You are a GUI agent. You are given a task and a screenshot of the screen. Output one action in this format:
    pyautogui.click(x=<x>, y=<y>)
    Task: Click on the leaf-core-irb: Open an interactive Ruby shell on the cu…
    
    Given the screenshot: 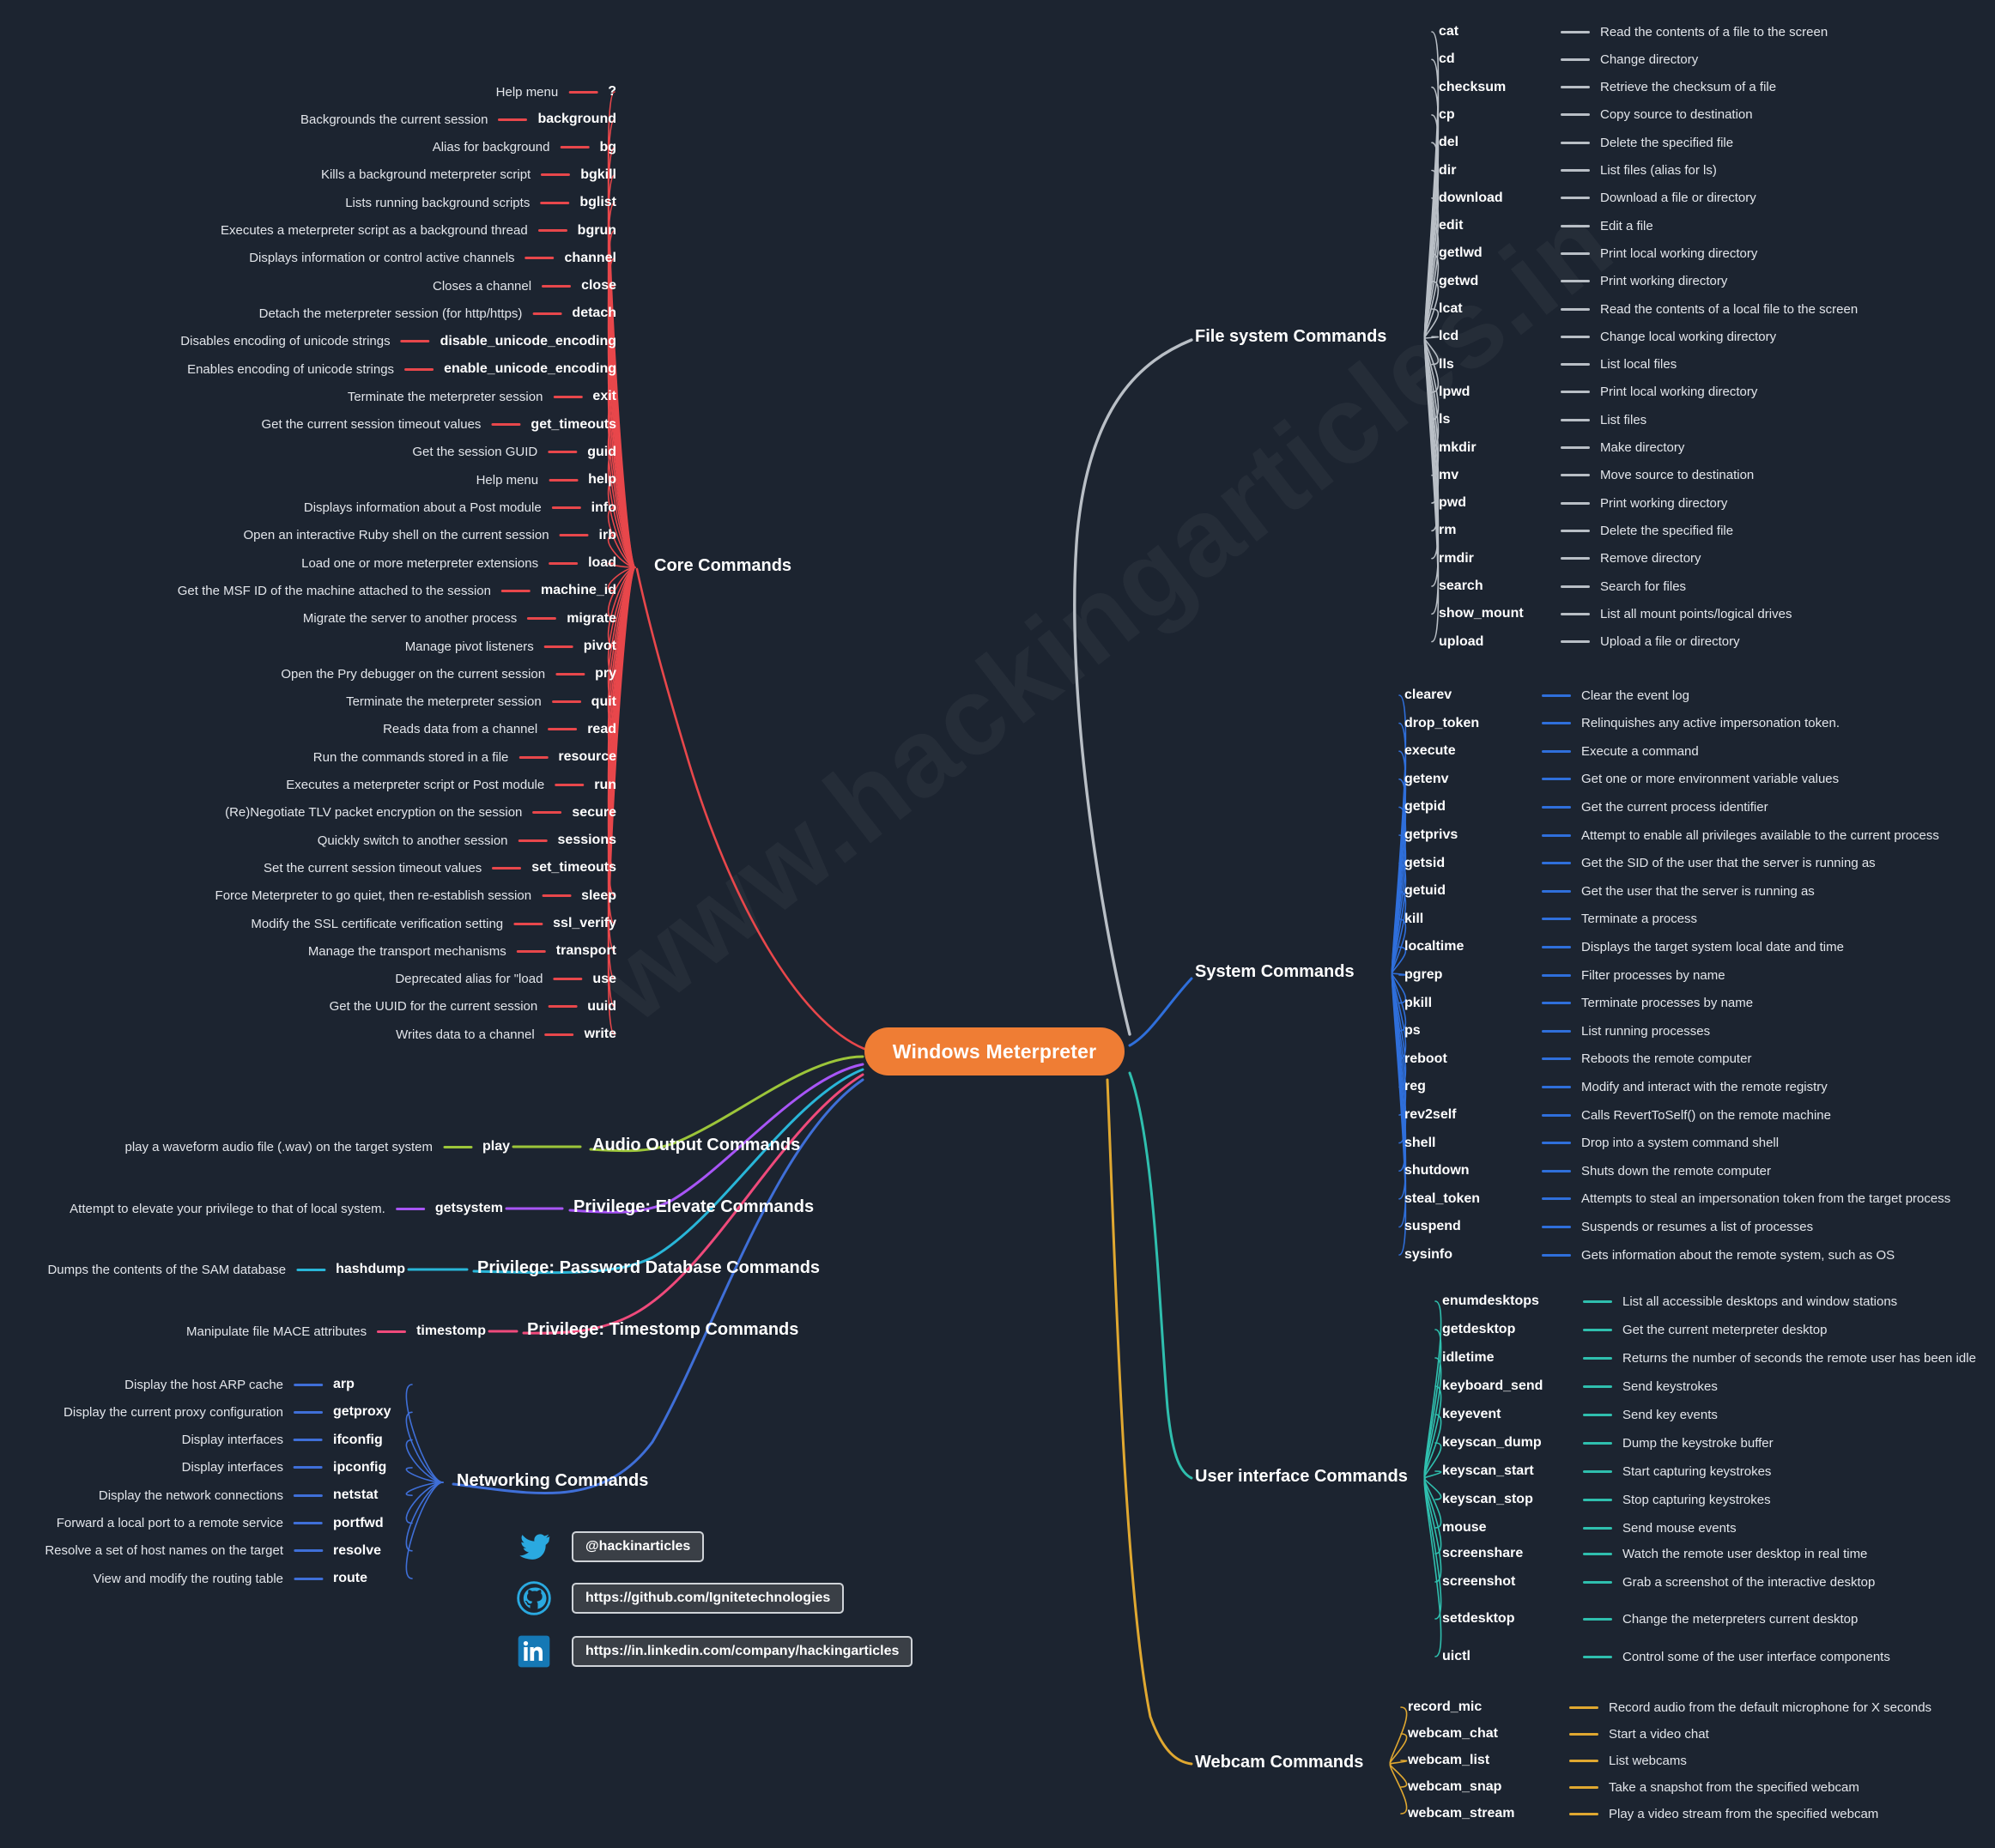 What is the action you would take?
    pyautogui.click(x=430, y=536)
    